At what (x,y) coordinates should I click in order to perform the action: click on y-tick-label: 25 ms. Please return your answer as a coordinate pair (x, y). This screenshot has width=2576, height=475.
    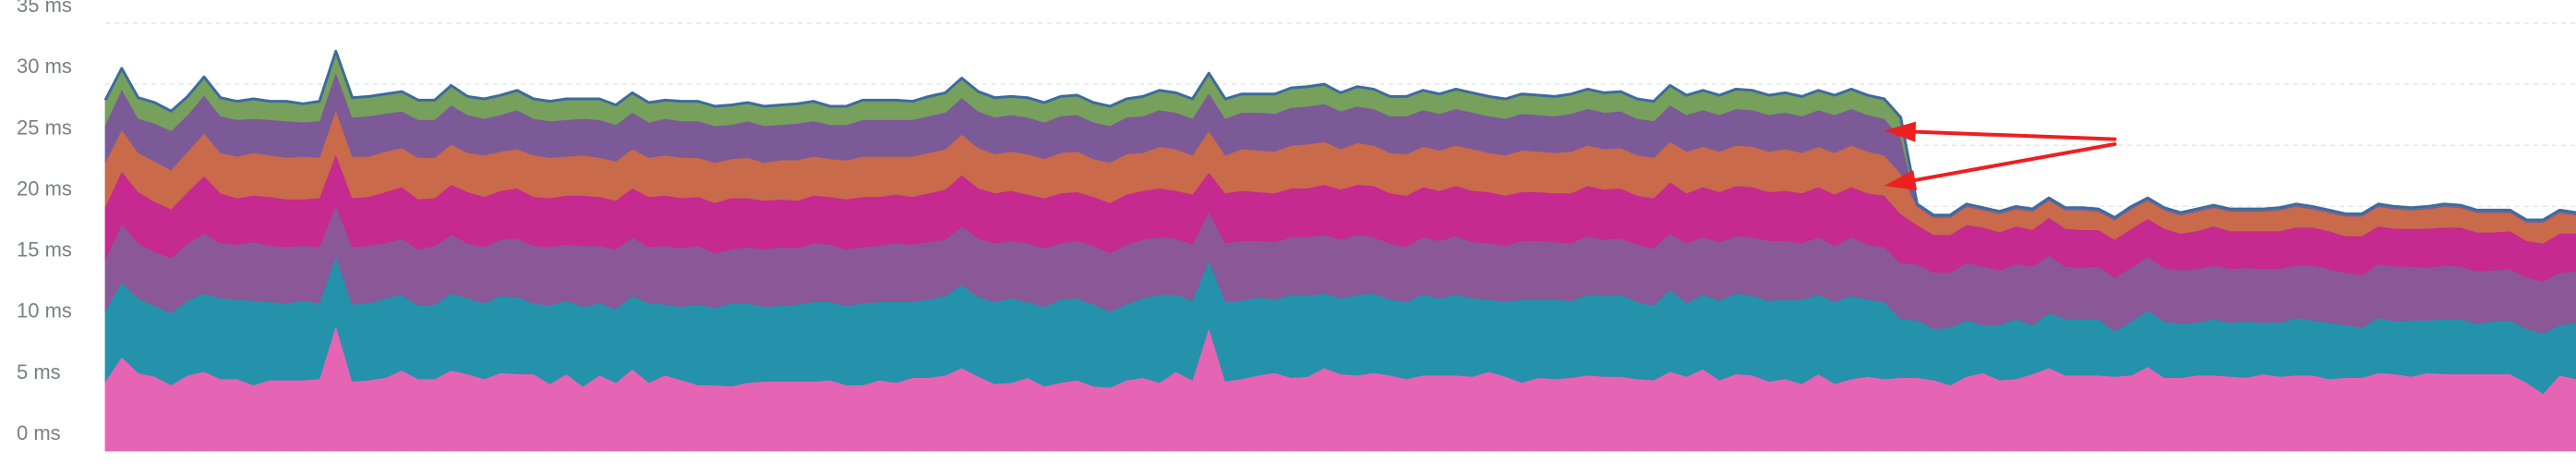
    Looking at the image, I should click on (44, 128).